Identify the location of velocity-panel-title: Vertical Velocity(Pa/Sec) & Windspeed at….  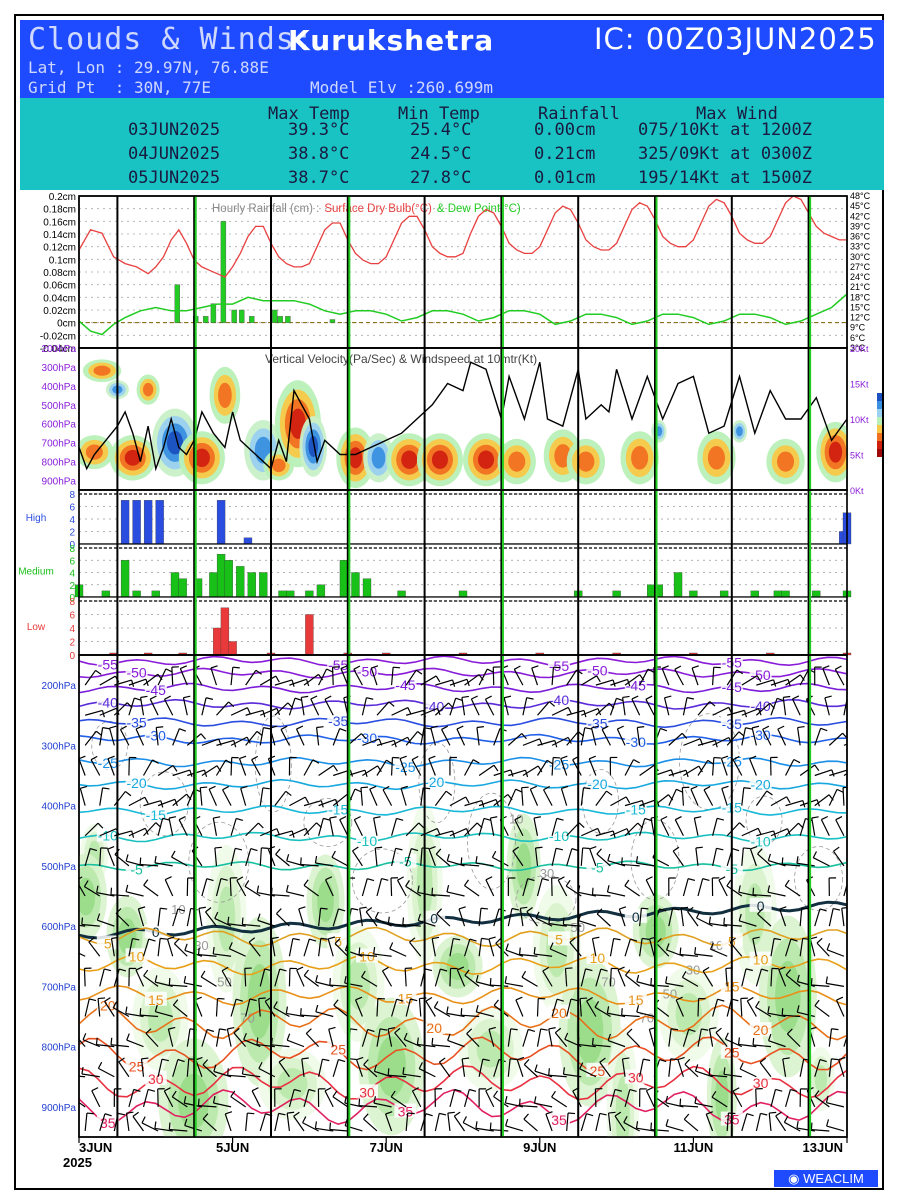
(401, 359).